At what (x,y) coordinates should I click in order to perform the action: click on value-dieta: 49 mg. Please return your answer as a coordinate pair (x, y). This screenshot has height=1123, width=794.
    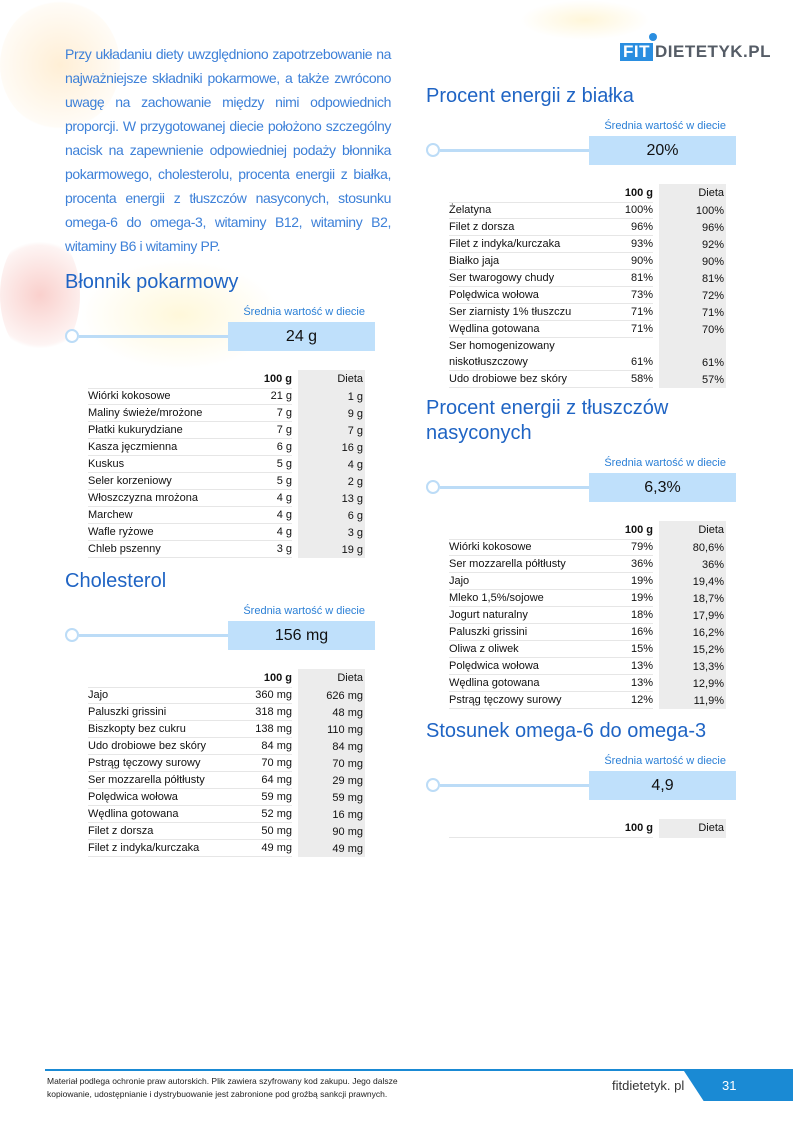
    Looking at the image, I should click on (331, 848).